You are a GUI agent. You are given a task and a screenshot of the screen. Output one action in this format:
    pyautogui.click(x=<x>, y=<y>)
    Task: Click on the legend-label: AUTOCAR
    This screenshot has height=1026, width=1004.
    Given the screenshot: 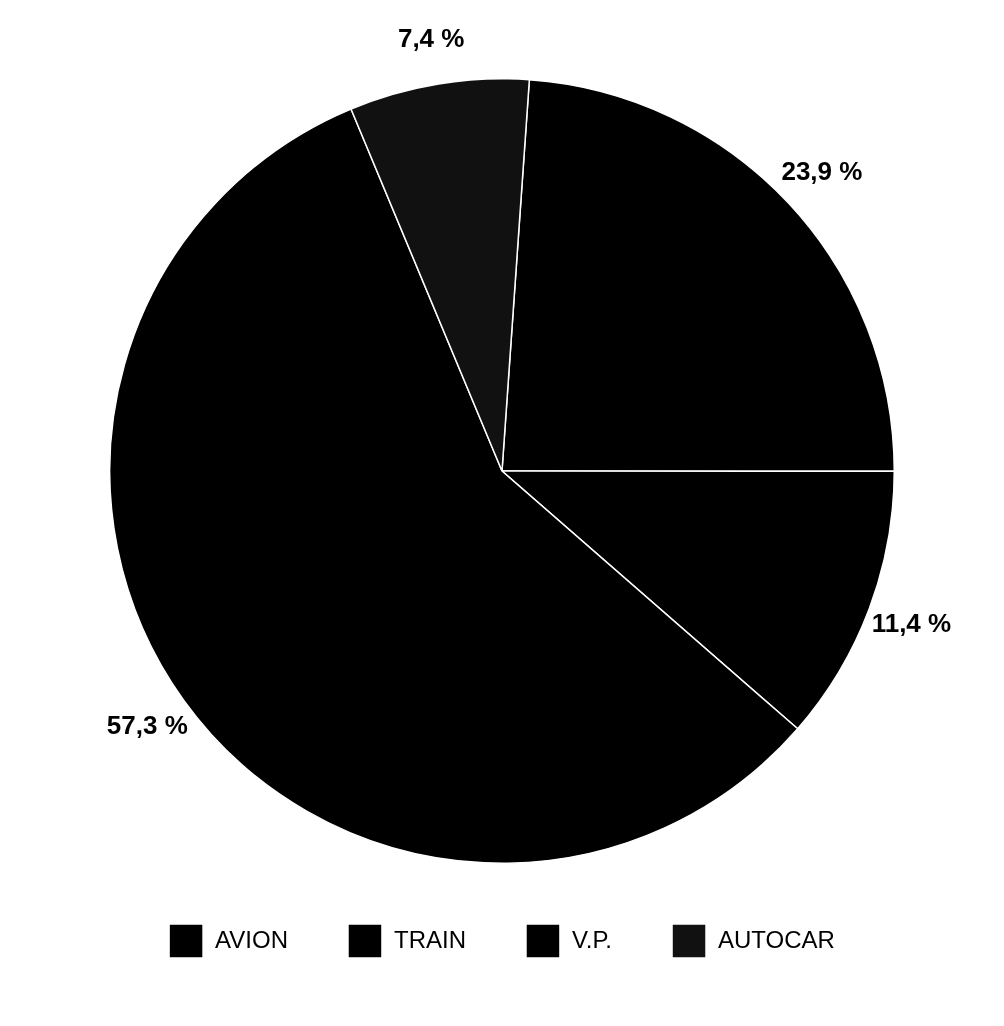 What is the action you would take?
    pyautogui.click(x=776, y=939)
    